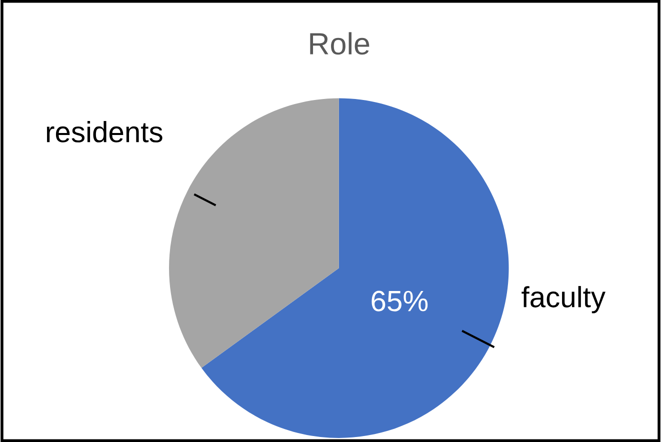 The height and width of the screenshot is (442, 661). What do you see at coordinates (400, 301) in the screenshot?
I see `data-label: 65%` at bounding box center [400, 301].